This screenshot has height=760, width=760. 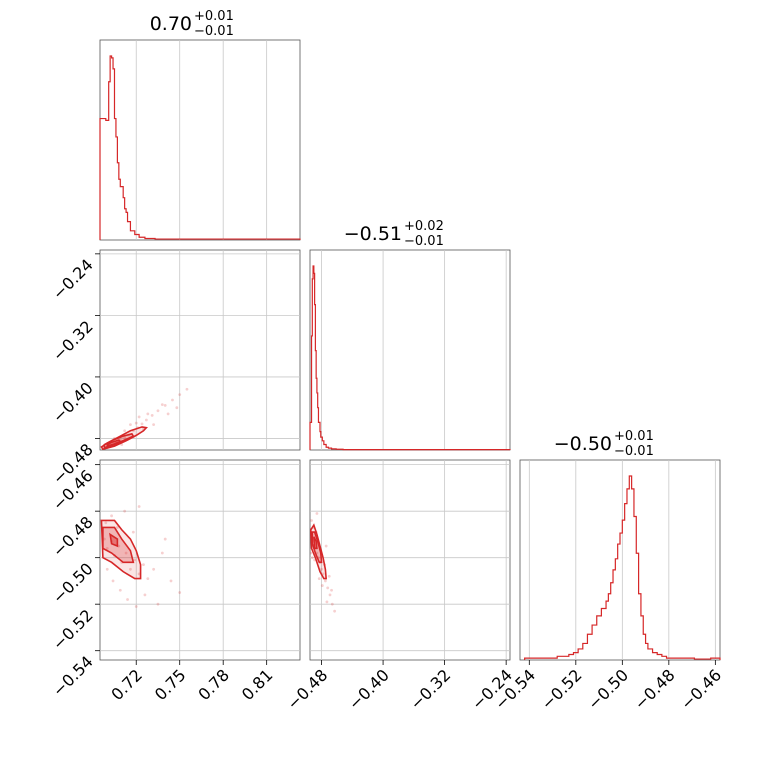 What do you see at coordinates (73, 676) in the screenshot?
I see `y-tick-label: −0.54` at bounding box center [73, 676].